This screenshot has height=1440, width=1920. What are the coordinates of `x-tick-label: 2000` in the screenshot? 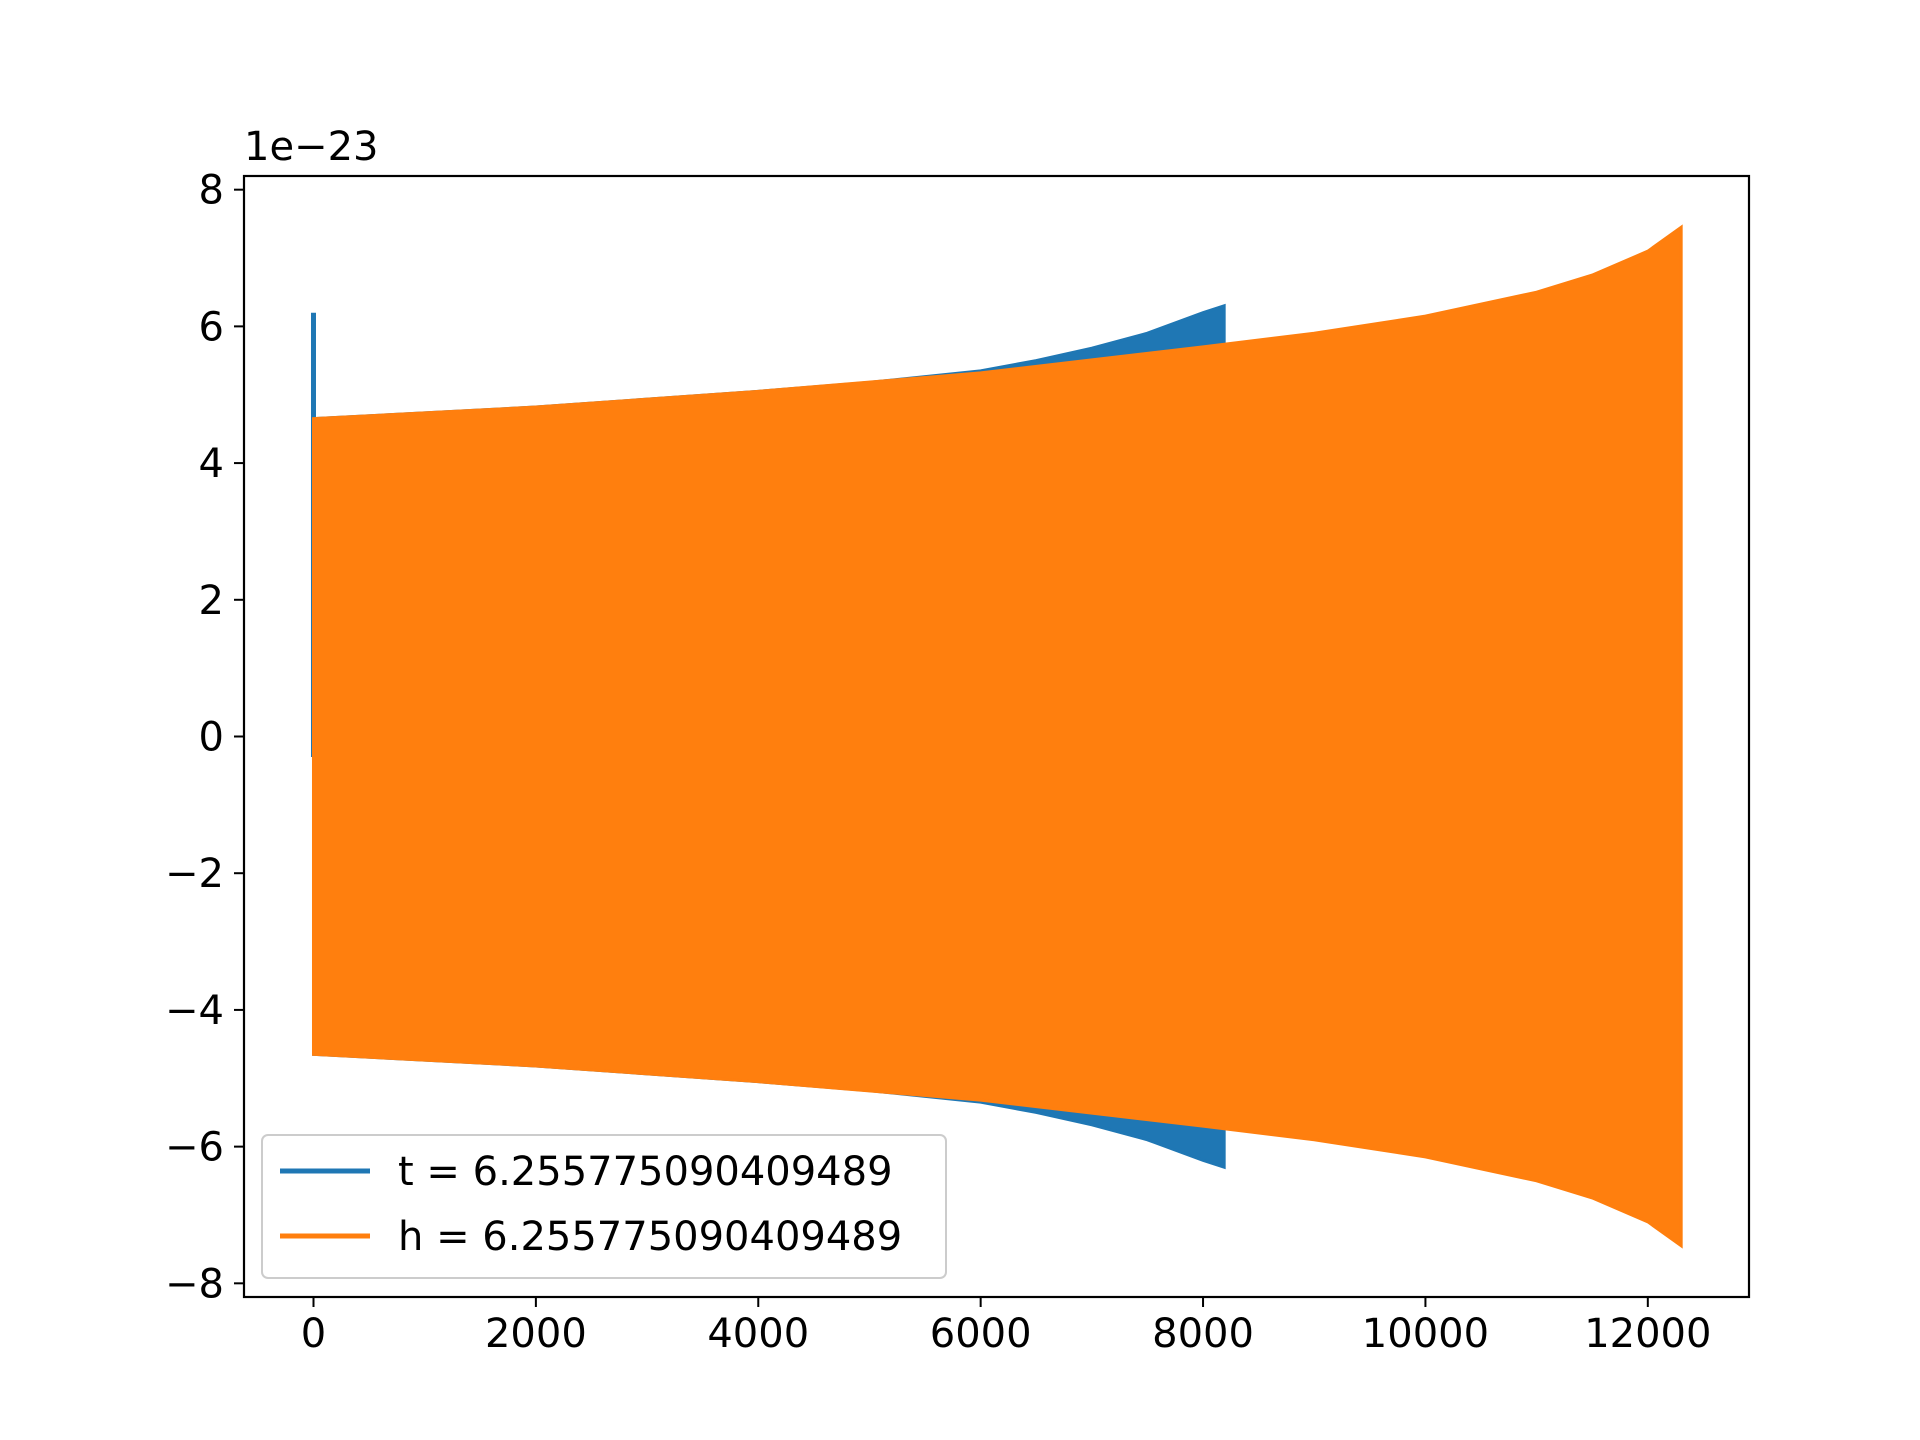 It's located at (536, 1334).